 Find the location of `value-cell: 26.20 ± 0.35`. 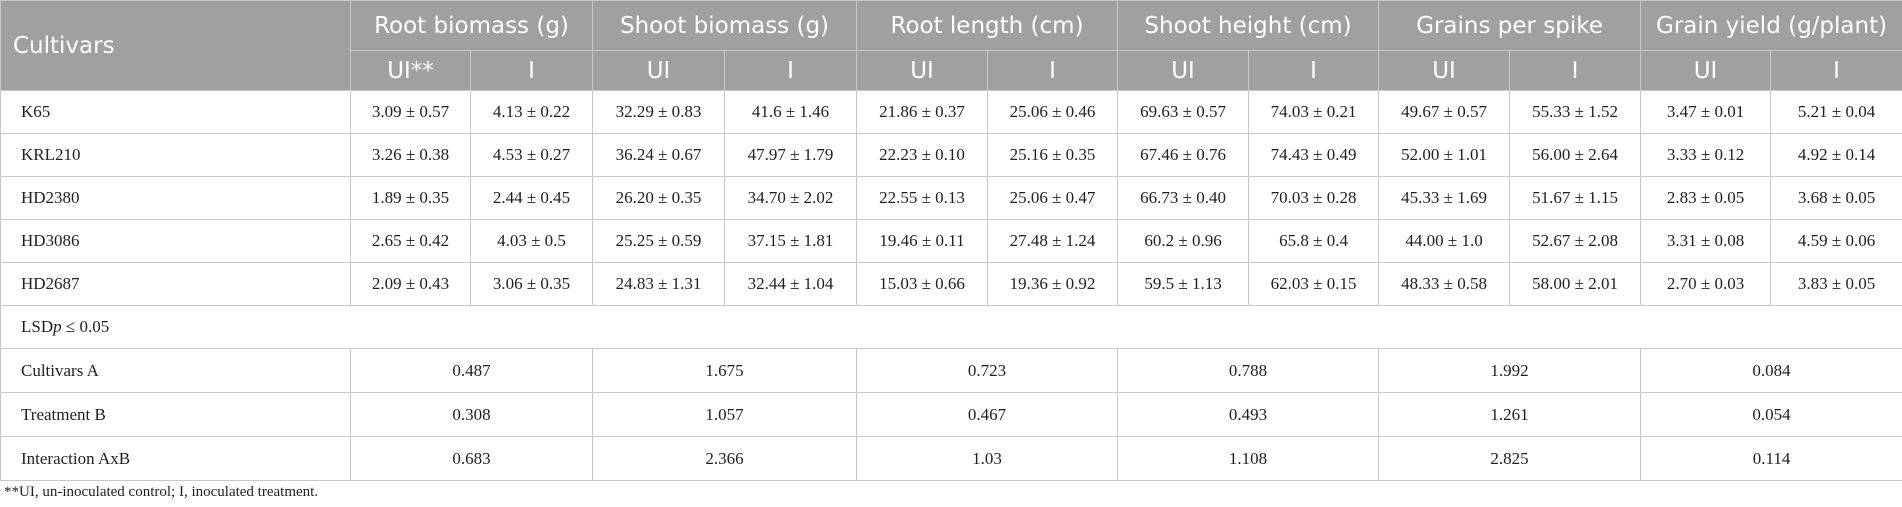

value-cell: 26.20 ± 0.35 is located at coordinates (658, 198).